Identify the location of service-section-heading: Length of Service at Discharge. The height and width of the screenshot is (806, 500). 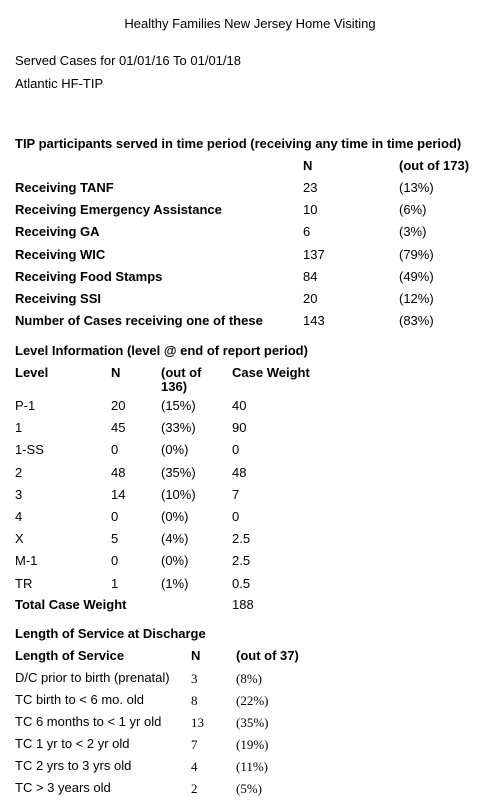
(110, 633).